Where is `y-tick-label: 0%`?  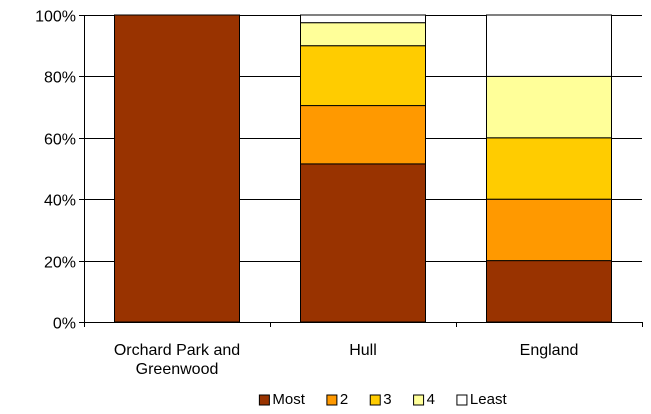
y-tick-label: 0% is located at coordinates (64, 324).